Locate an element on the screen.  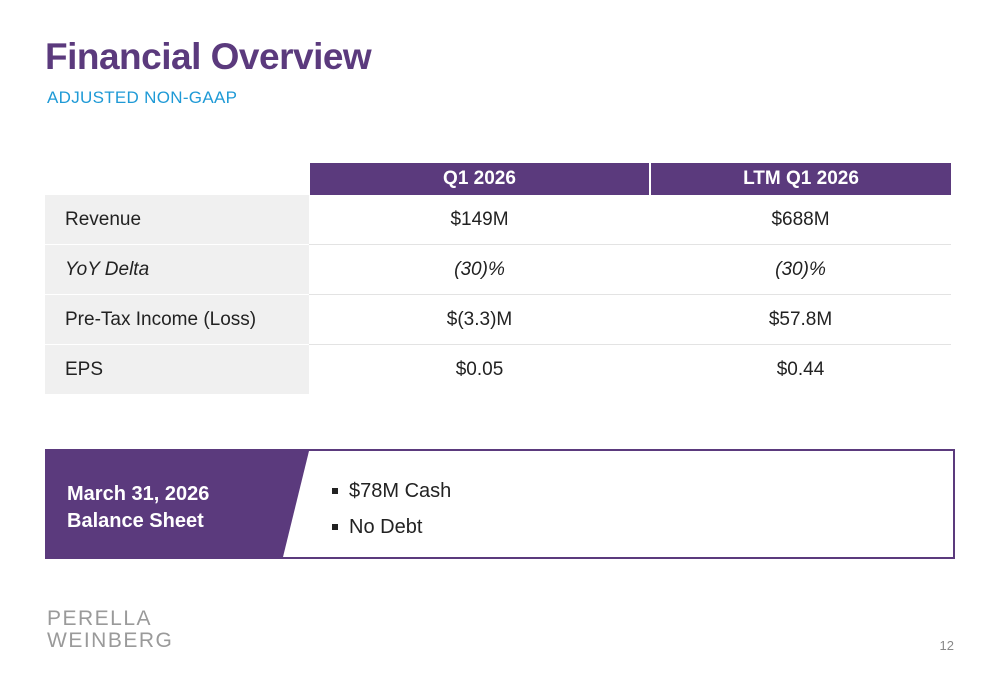
page-number: 12 is located at coordinates (946, 645).